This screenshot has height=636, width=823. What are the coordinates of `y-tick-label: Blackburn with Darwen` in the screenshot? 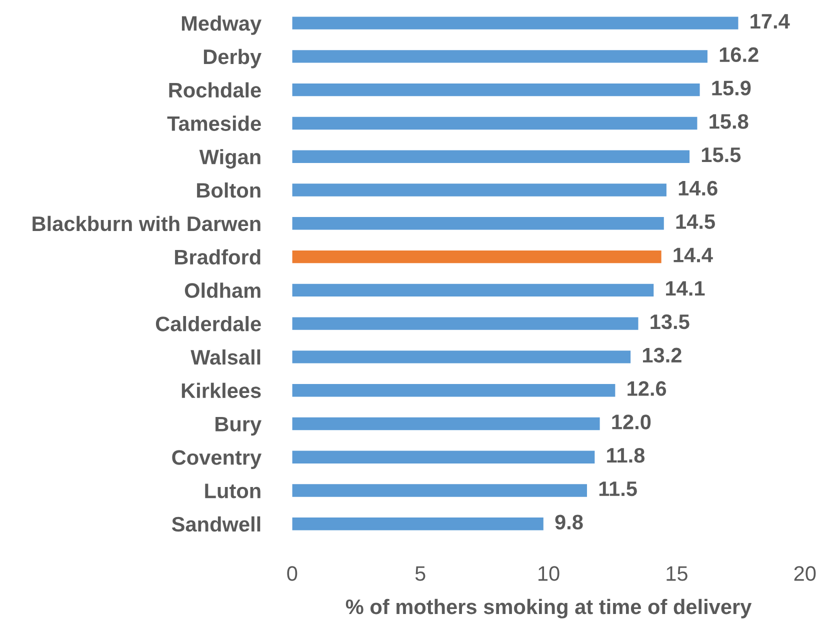 It's located at (146, 224).